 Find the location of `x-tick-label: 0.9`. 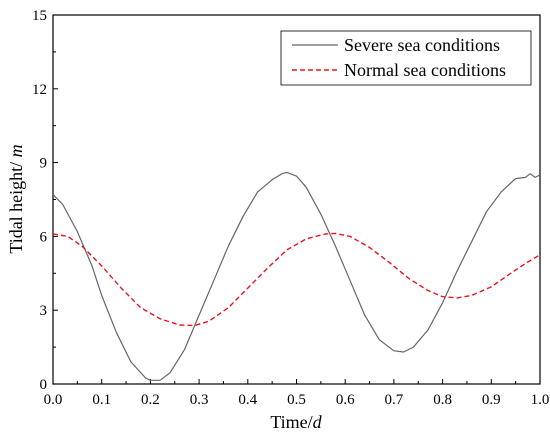

x-tick-label: 0.9 is located at coordinates (491, 400).